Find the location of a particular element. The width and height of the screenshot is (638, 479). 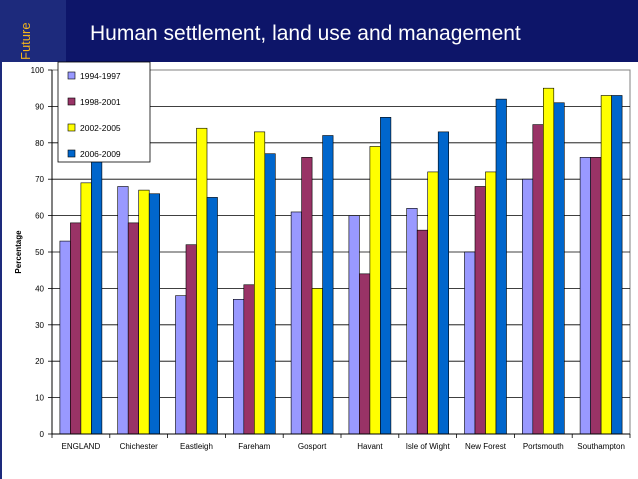

legend-label: 1994-1997 is located at coordinates (100, 76).